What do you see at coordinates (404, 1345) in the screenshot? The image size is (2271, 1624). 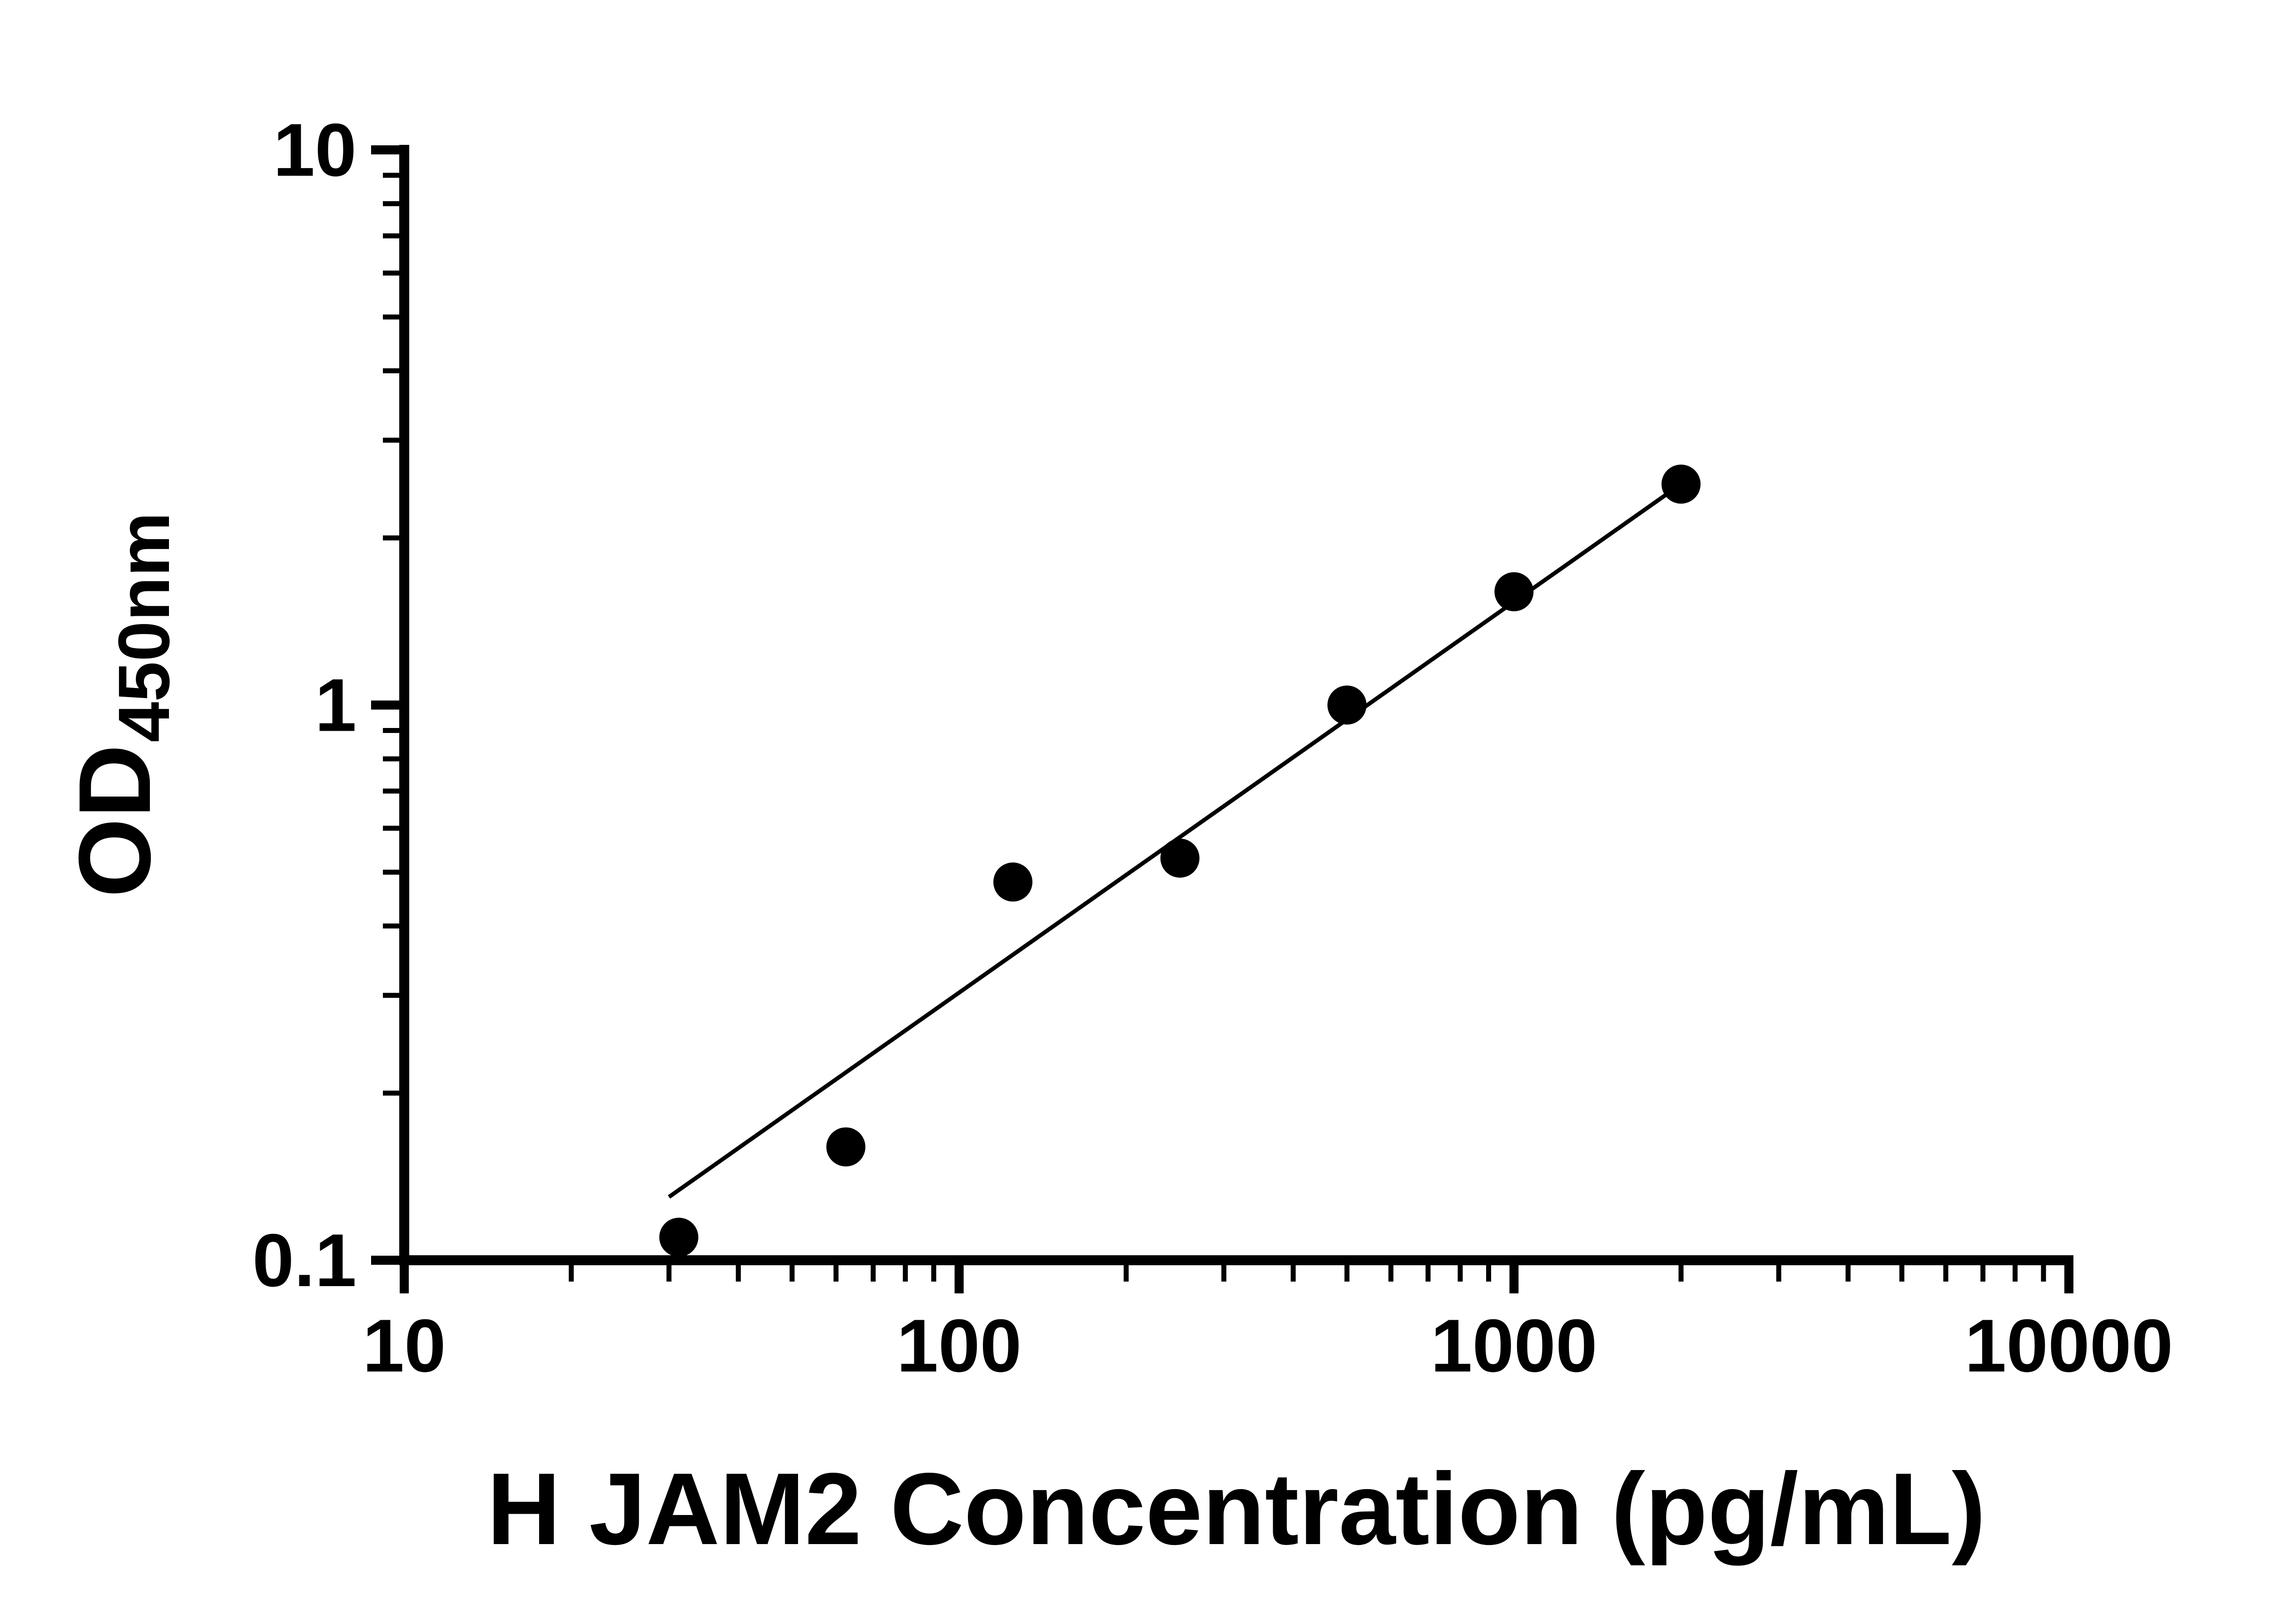 I see `x-tick-label: 10` at bounding box center [404, 1345].